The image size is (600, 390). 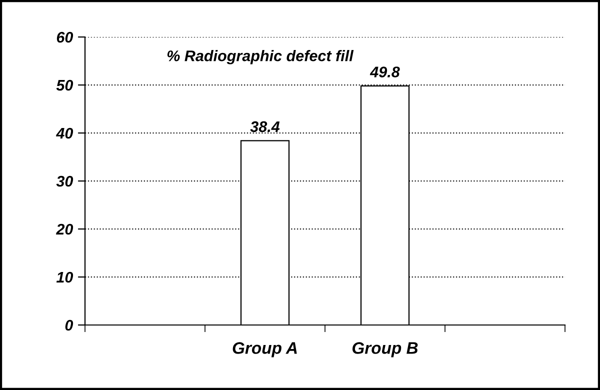 What do you see at coordinates (65, 37) in the screenshot?
I see `y-tick-label: 60` at bounding box center [65, 37].